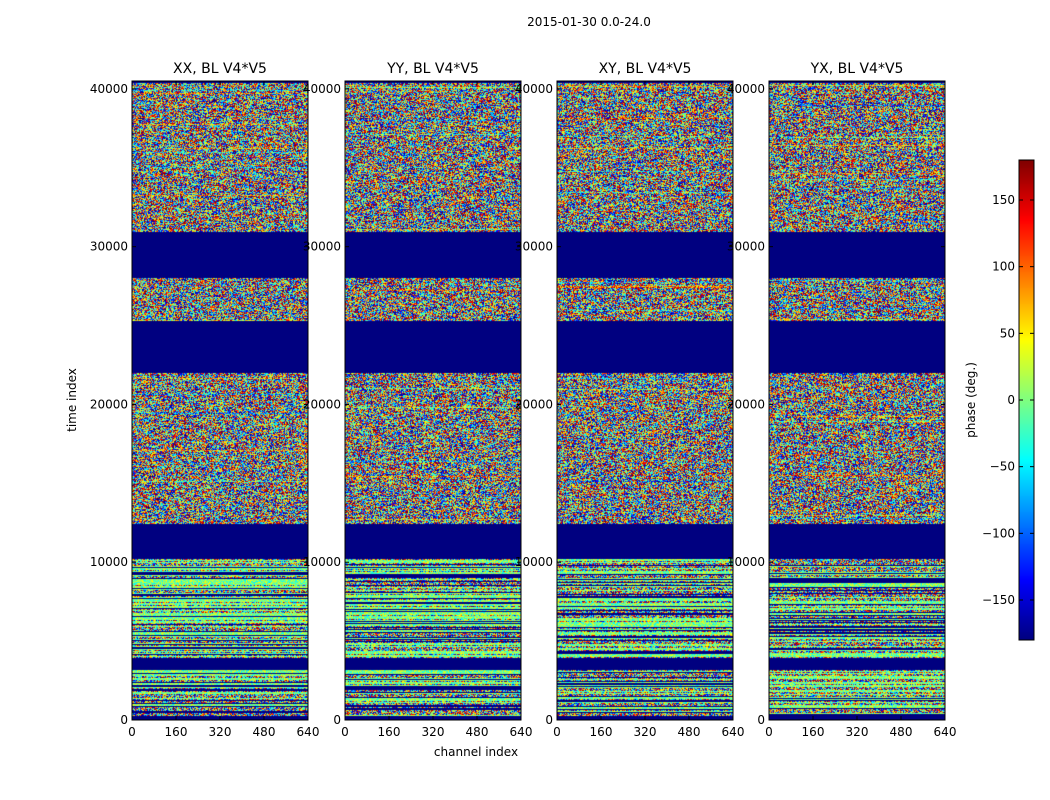  I want to click on heatmap-canvas-yy, so click(433, 400).